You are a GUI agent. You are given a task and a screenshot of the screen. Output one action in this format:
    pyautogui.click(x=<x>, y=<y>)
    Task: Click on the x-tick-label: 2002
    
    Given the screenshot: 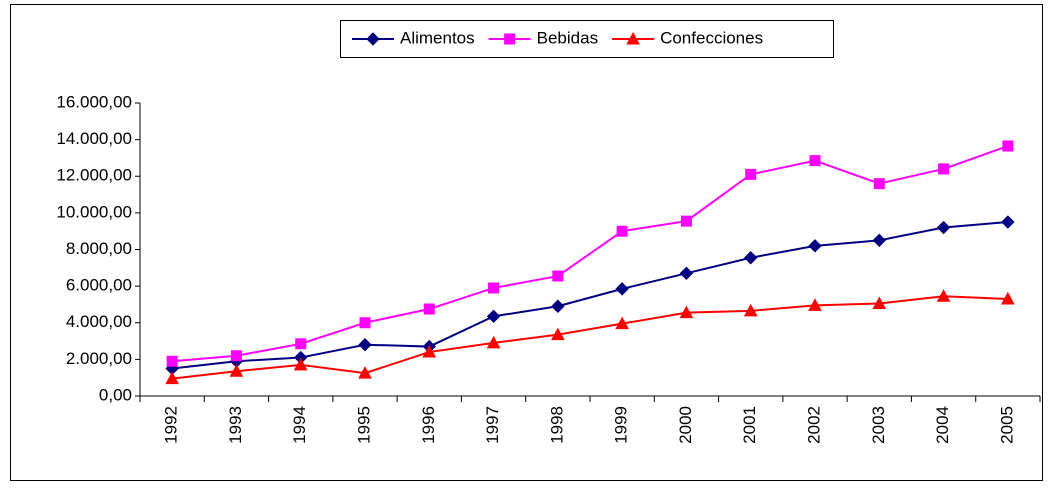 What is the action you would take?
    pyautogui.click(x=813, y=425)
    